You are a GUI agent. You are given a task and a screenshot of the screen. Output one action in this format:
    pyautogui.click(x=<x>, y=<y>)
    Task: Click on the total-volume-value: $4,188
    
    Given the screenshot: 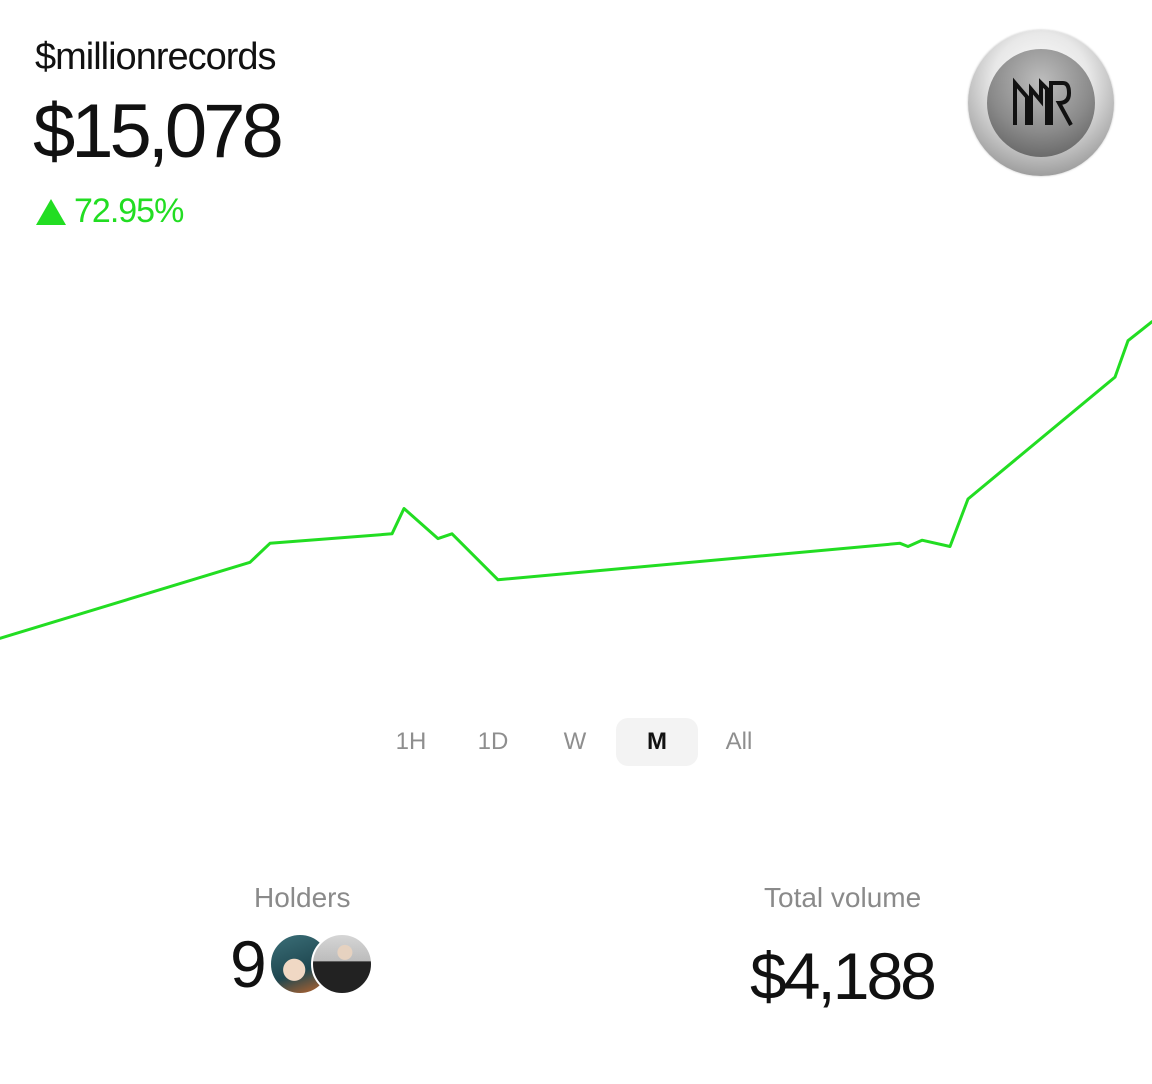 What is the action you would take?
    pyautogui.click(x=843, y=976)
    